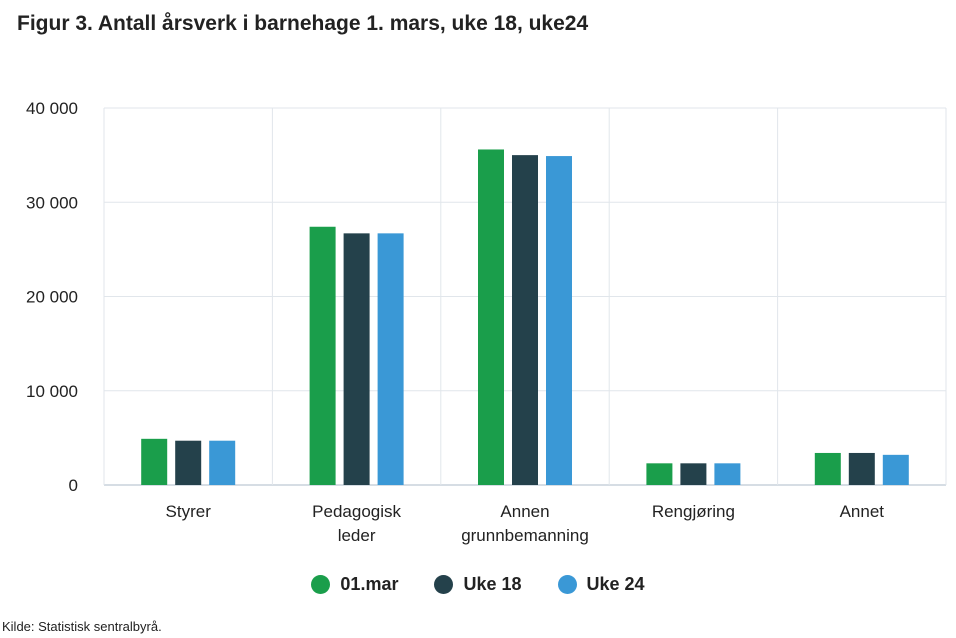 The image size is (956, 638). I want to click on legend-item: 01.mar, so click(354, 584).